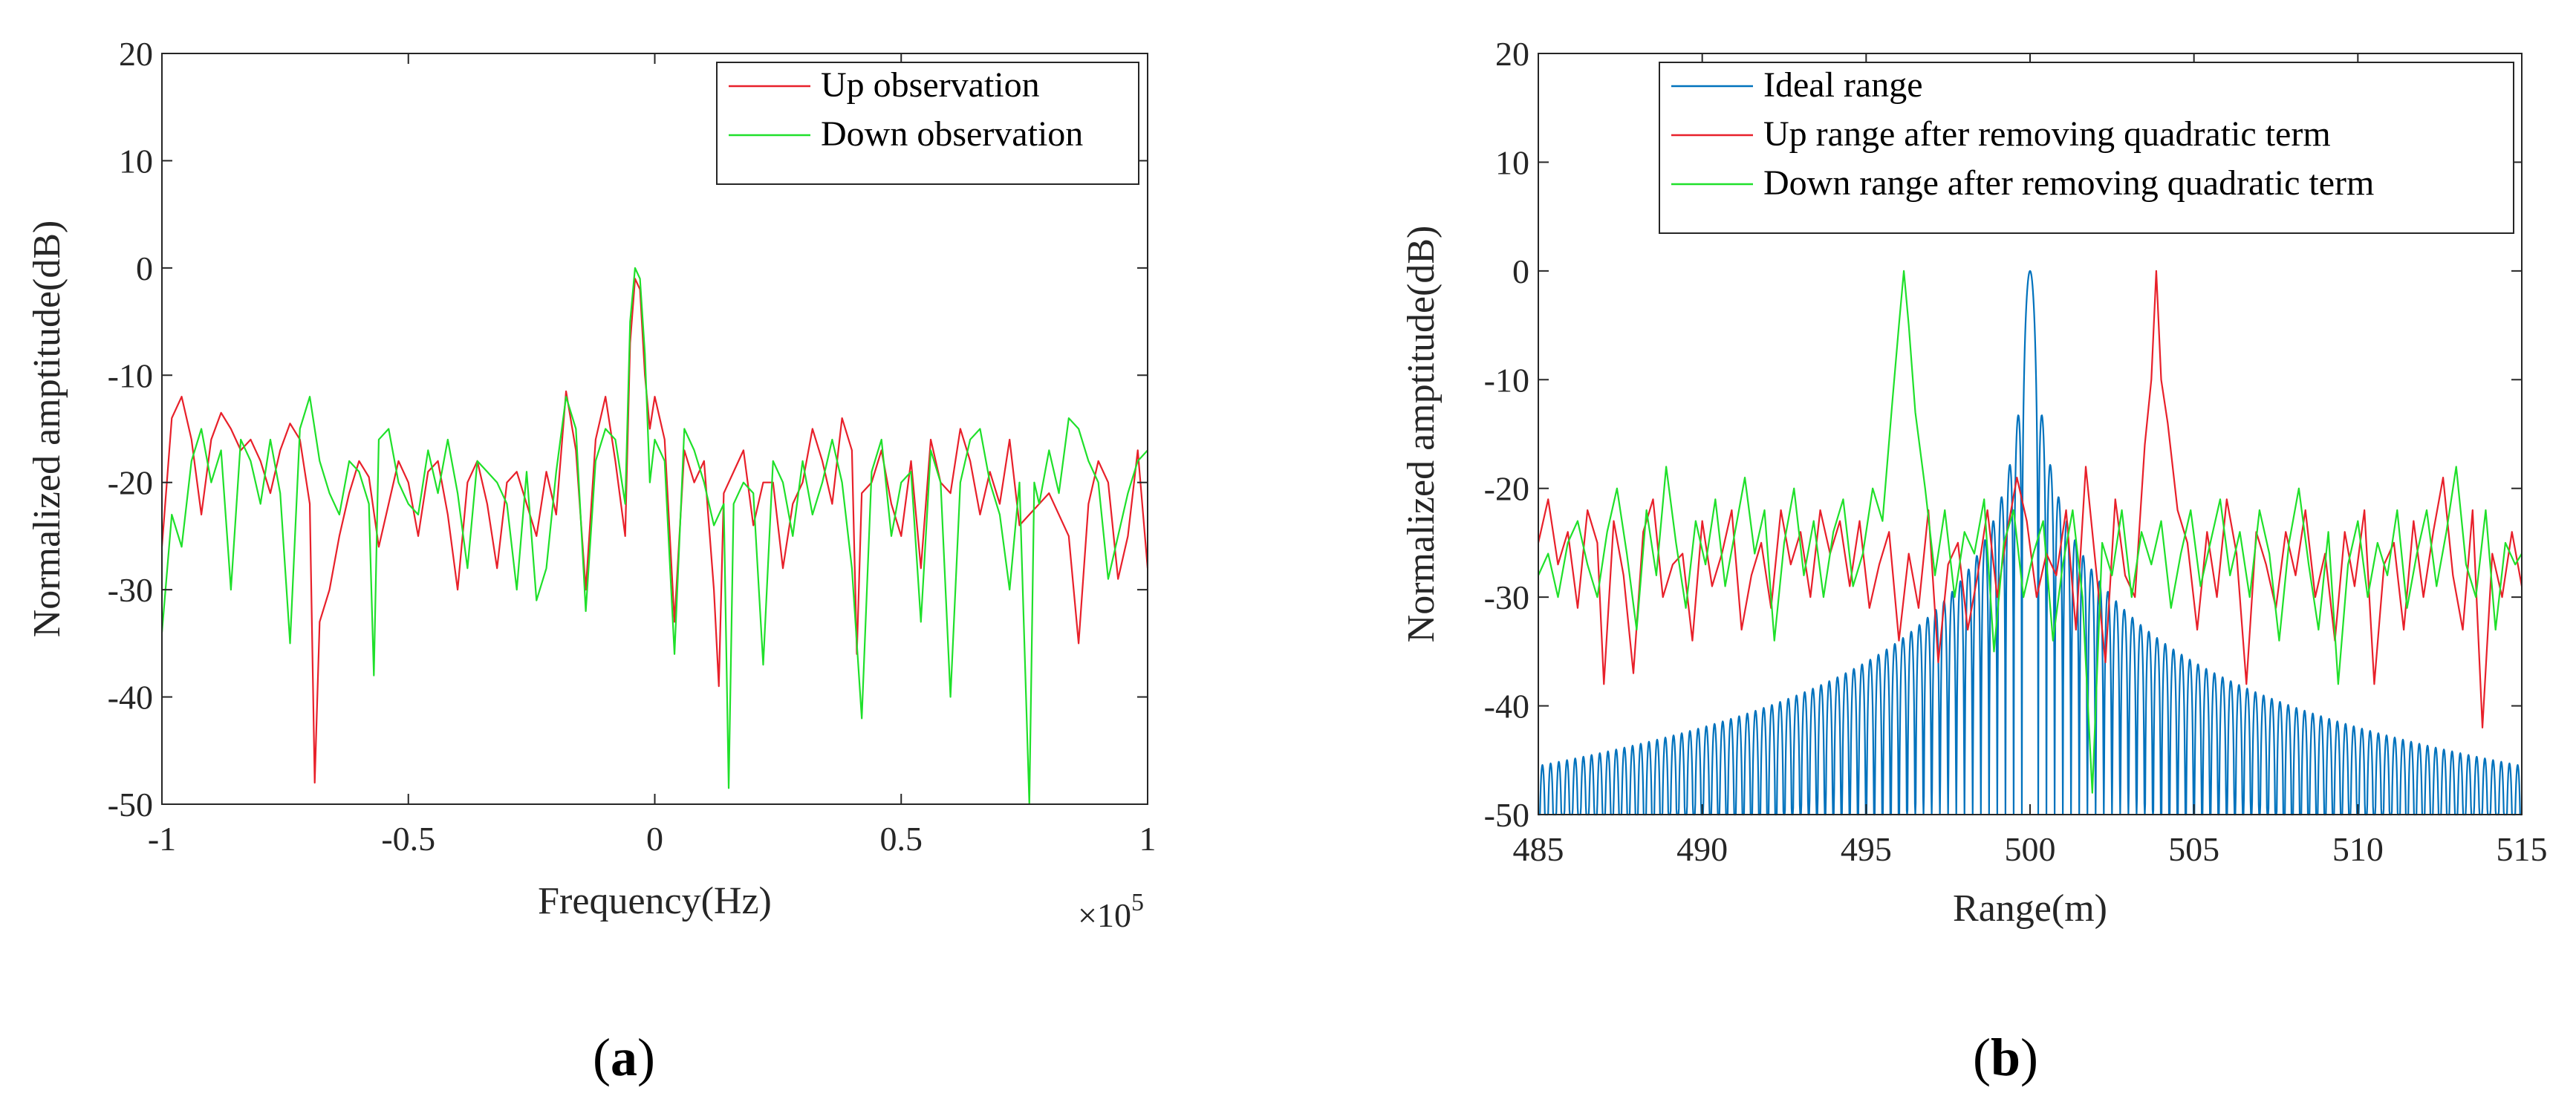 Image resolution: width=2576 pixels, height=1099 pixels. What do you see at coordinates (1512, 162) in the screenshot?
I see `y-tick-label-b-6: 10` at bounding box center [1512, 162].